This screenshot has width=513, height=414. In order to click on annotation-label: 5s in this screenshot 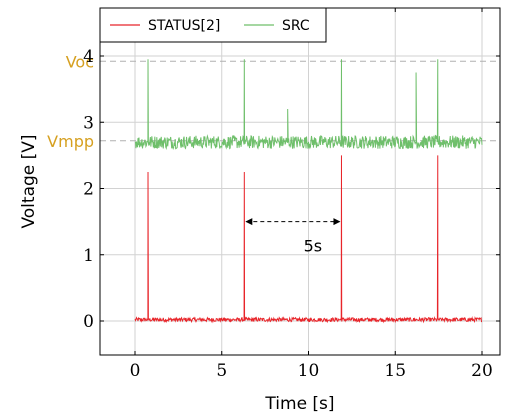, I will do `click(313, 246)`.